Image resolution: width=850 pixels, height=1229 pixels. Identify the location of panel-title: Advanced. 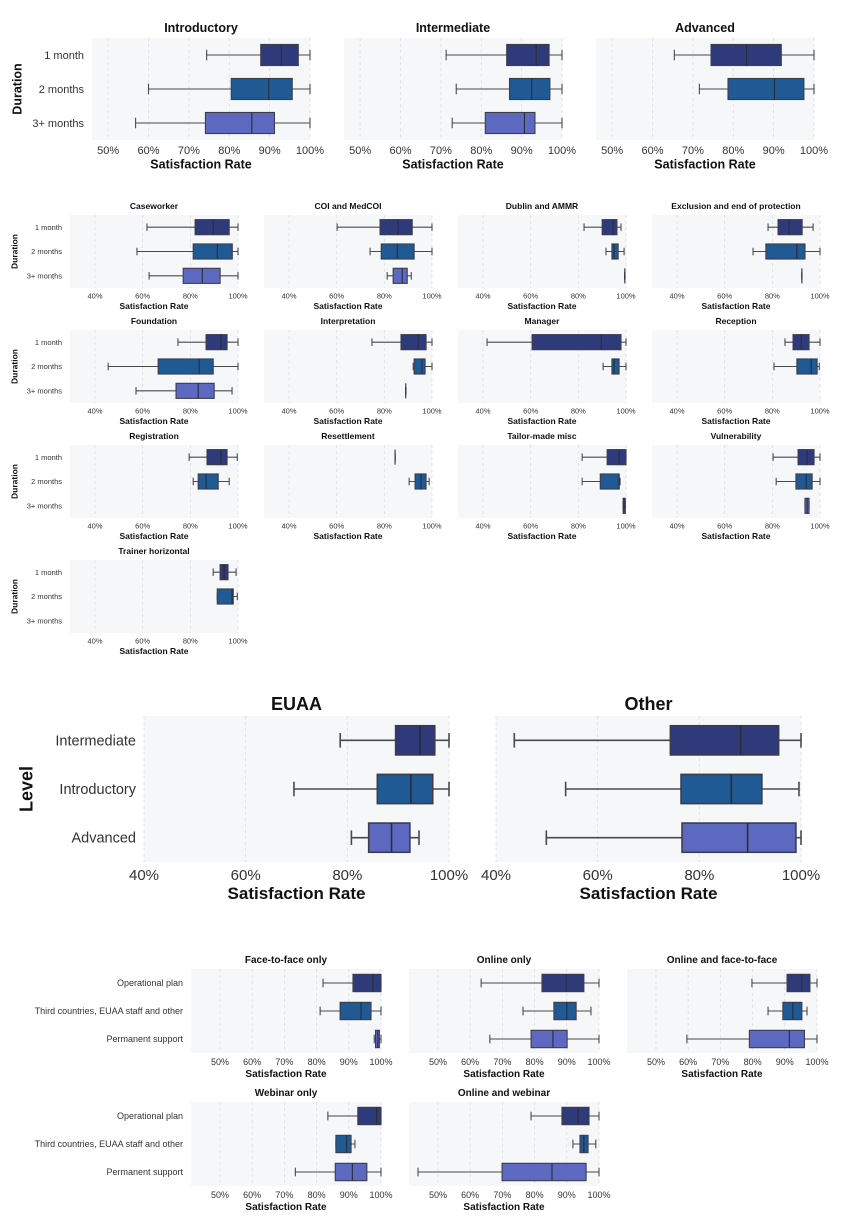
(705, 28).